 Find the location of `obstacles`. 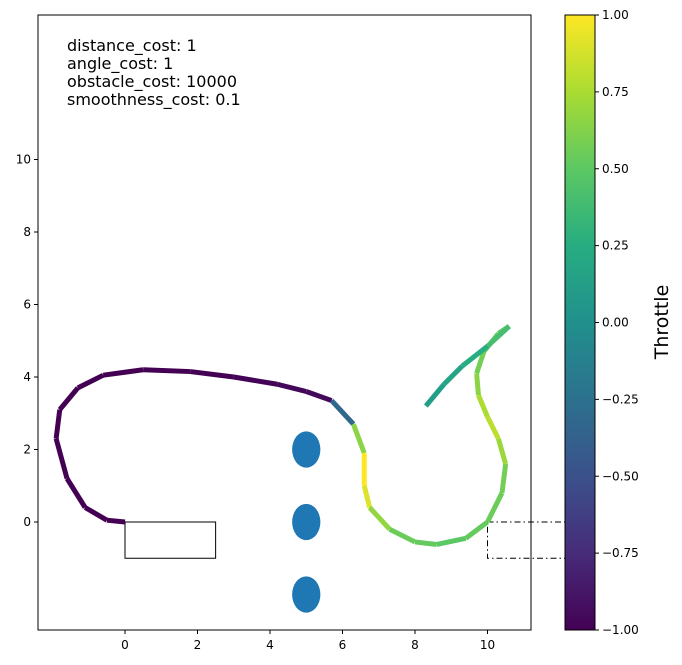

obstacles is located at coordinates (306, 522).